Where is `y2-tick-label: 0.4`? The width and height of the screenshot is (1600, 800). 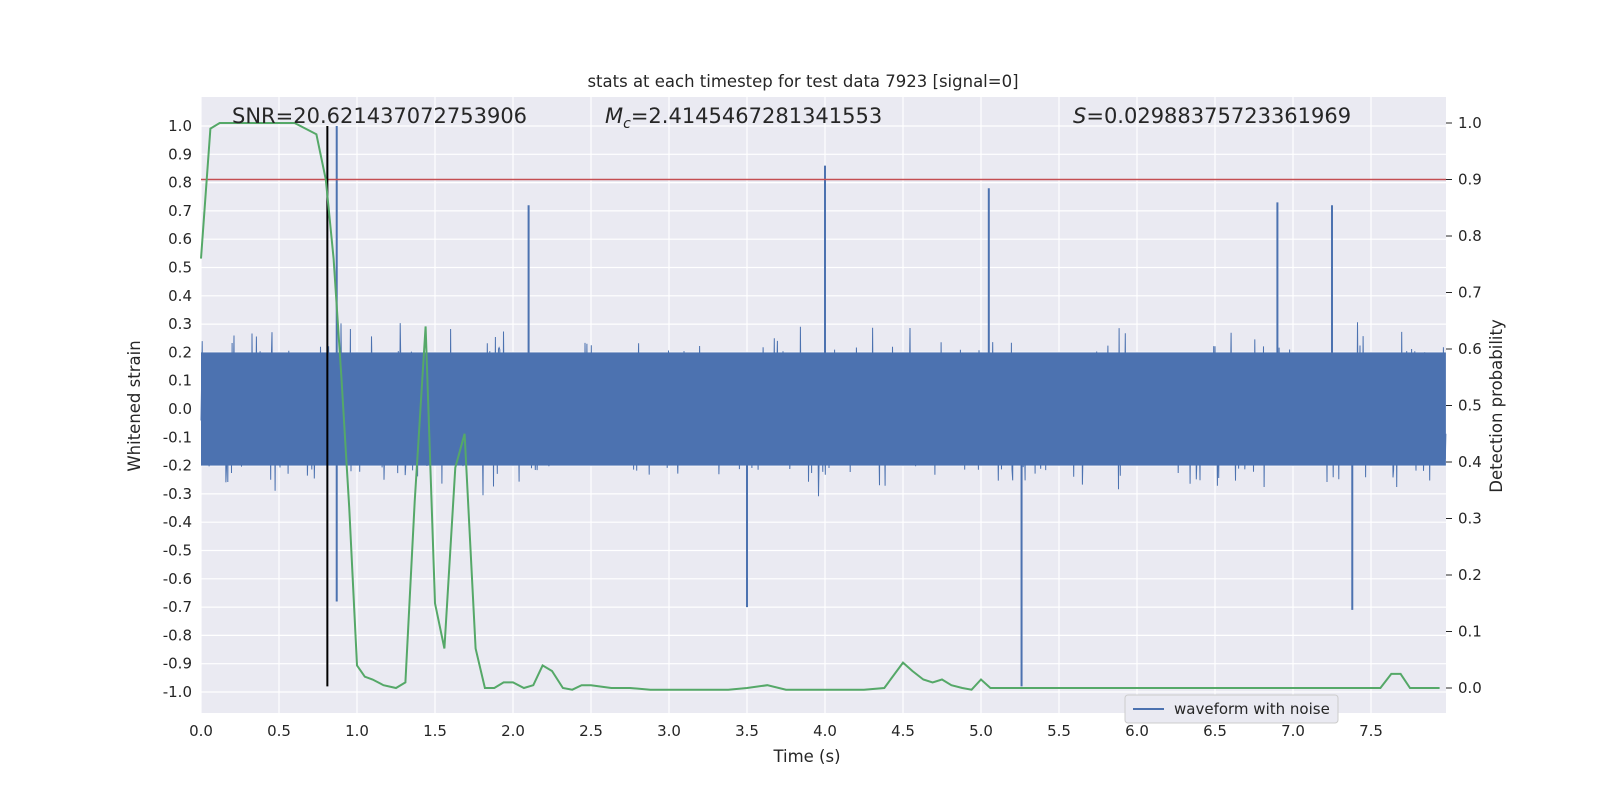
y2-tick-label: 0.4 is located at coordinates (1470, 462).